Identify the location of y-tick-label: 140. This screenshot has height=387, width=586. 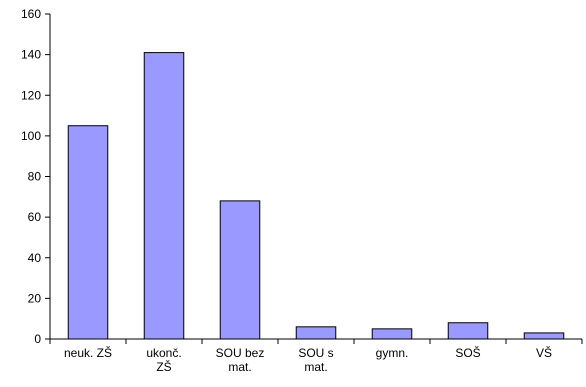
(31, 55).